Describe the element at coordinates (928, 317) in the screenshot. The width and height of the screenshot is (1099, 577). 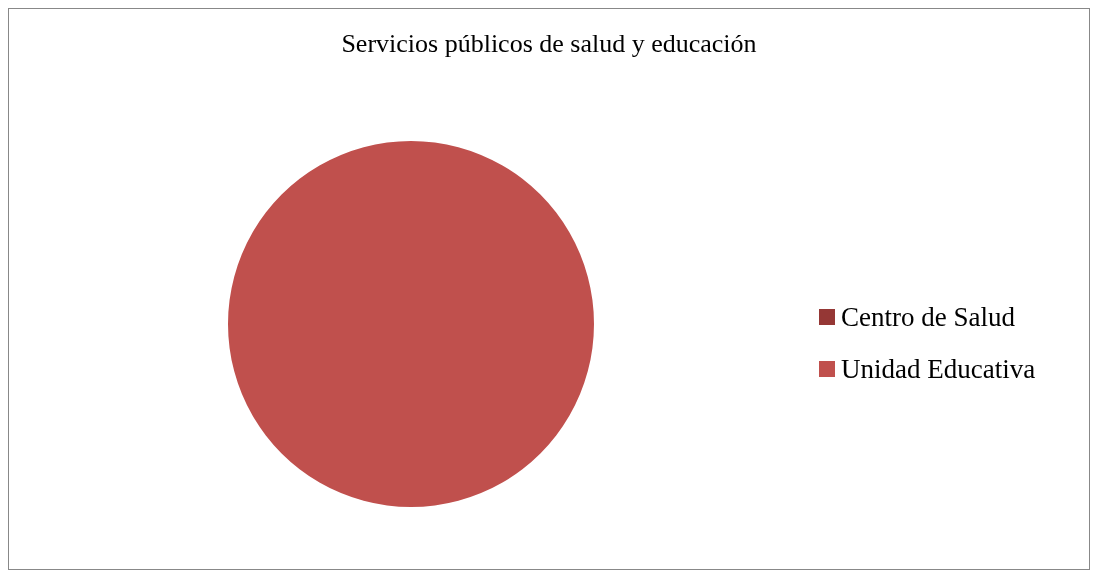
I see `legend-label: Centro de Salud` at that location.